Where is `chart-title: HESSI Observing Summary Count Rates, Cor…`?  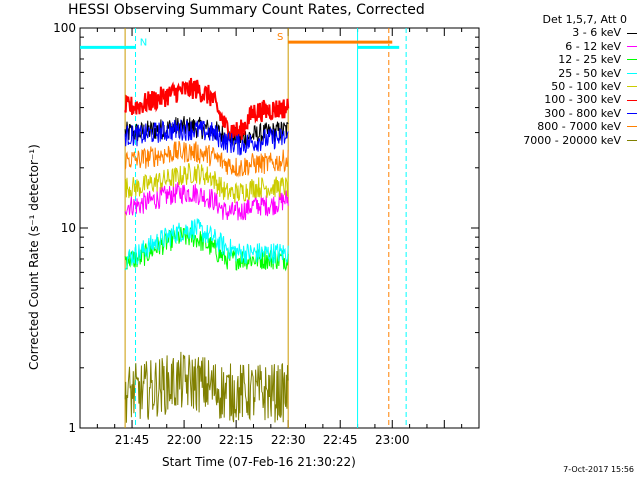 chart-title: HESSI Observing Summary Count Rates, Cor… is located at coordinates (246, 10).